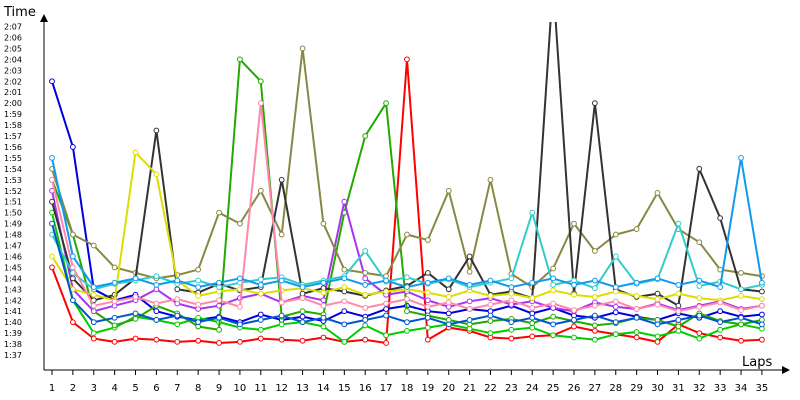  I want to click on x-tick-label: 27, so click(595, 388).